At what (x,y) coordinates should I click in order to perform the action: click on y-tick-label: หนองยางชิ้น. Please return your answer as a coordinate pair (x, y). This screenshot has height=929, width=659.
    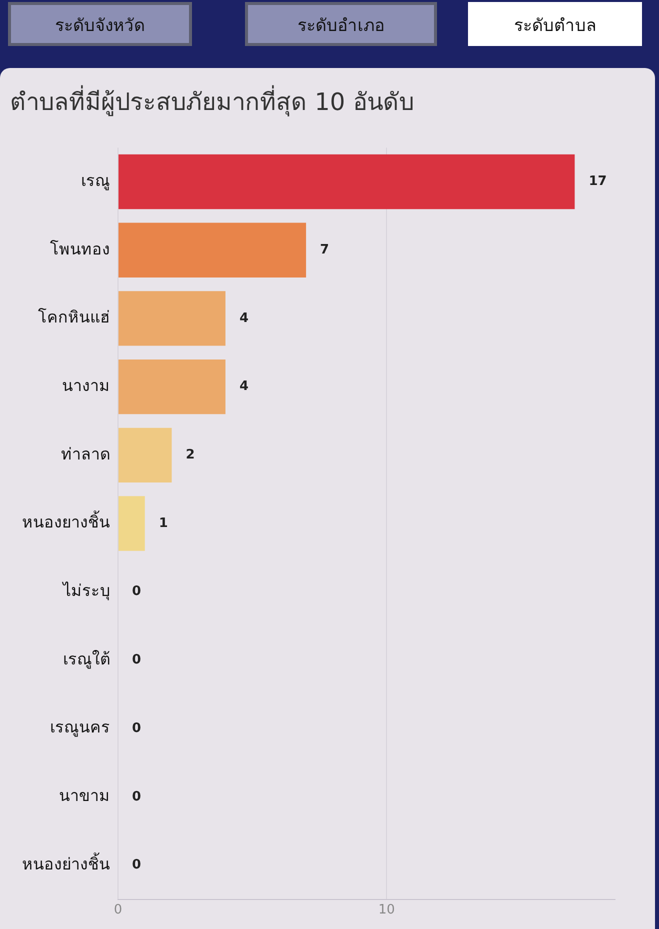
    Looking at the image, I should click on (66, 521).